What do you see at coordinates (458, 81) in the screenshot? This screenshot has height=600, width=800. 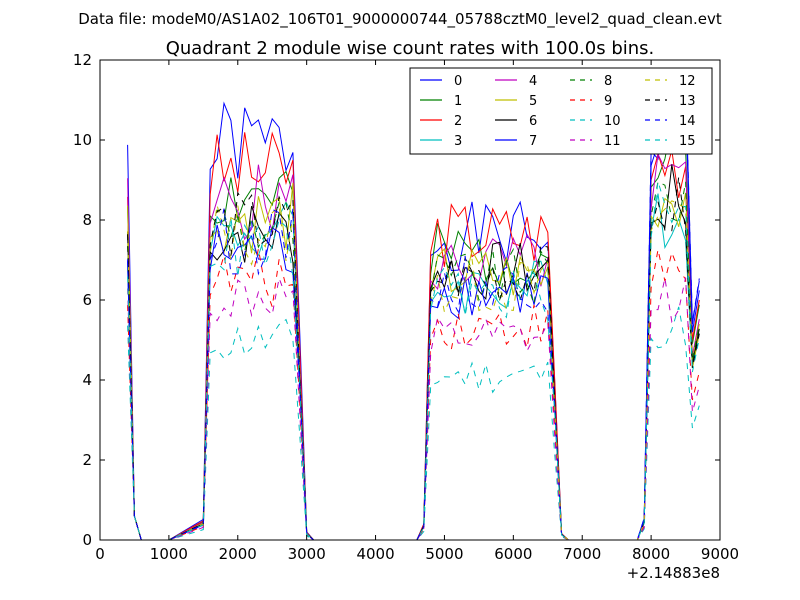 I see `legend-label-0: 0` at bounding box center [458, 81].